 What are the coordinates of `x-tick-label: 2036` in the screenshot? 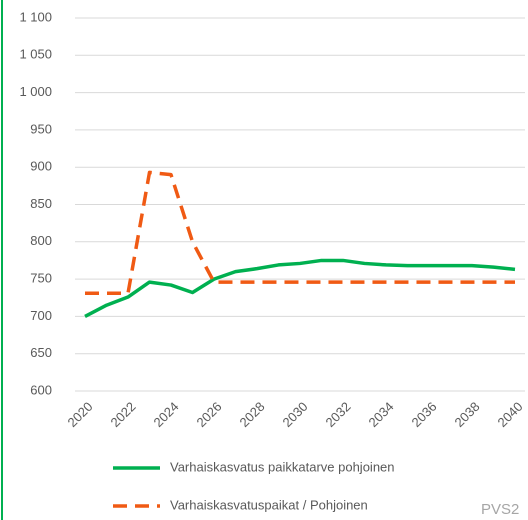 It's located at (423, 414).